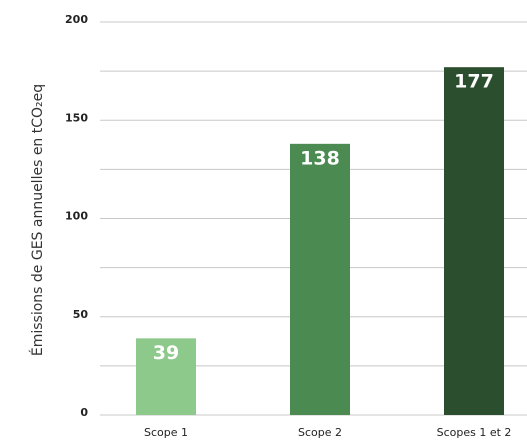 The image size is (527, 441). I want to click on y-tick-label: 200, so click(76, 19).